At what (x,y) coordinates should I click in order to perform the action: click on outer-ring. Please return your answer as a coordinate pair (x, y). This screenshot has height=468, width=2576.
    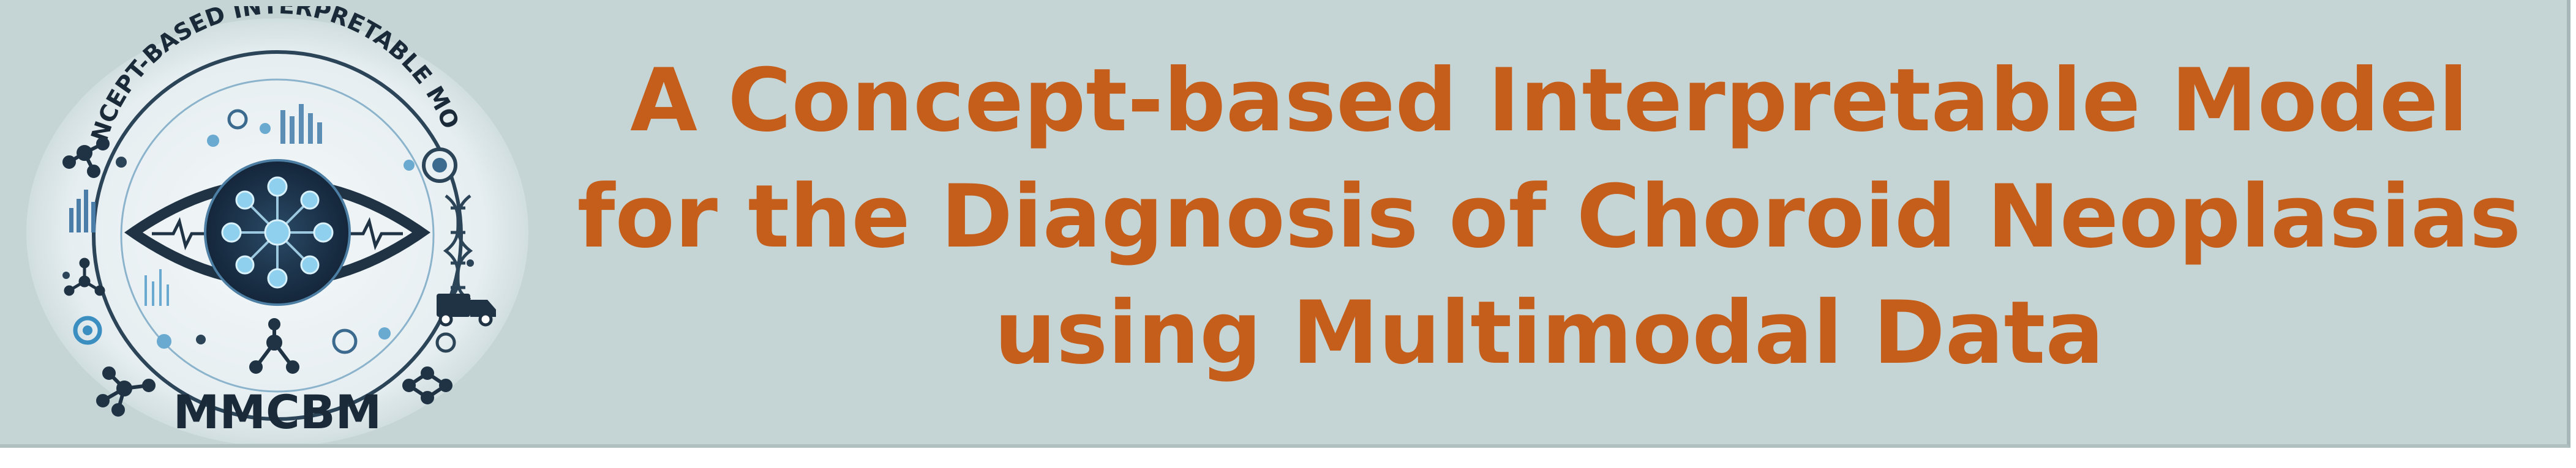
    Looking at the image, I should click on (277, 236).